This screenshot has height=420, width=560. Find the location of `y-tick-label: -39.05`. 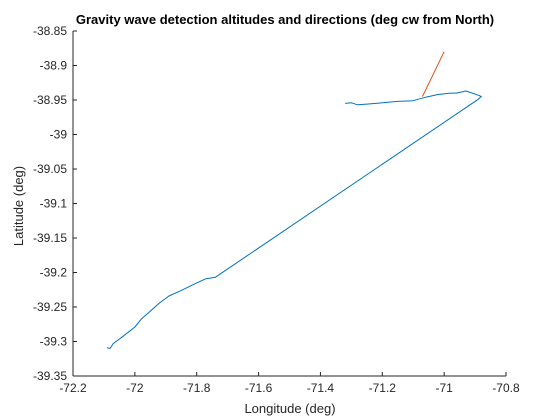

y-tick-label: -39.05 is located at coordinates (50, 169).